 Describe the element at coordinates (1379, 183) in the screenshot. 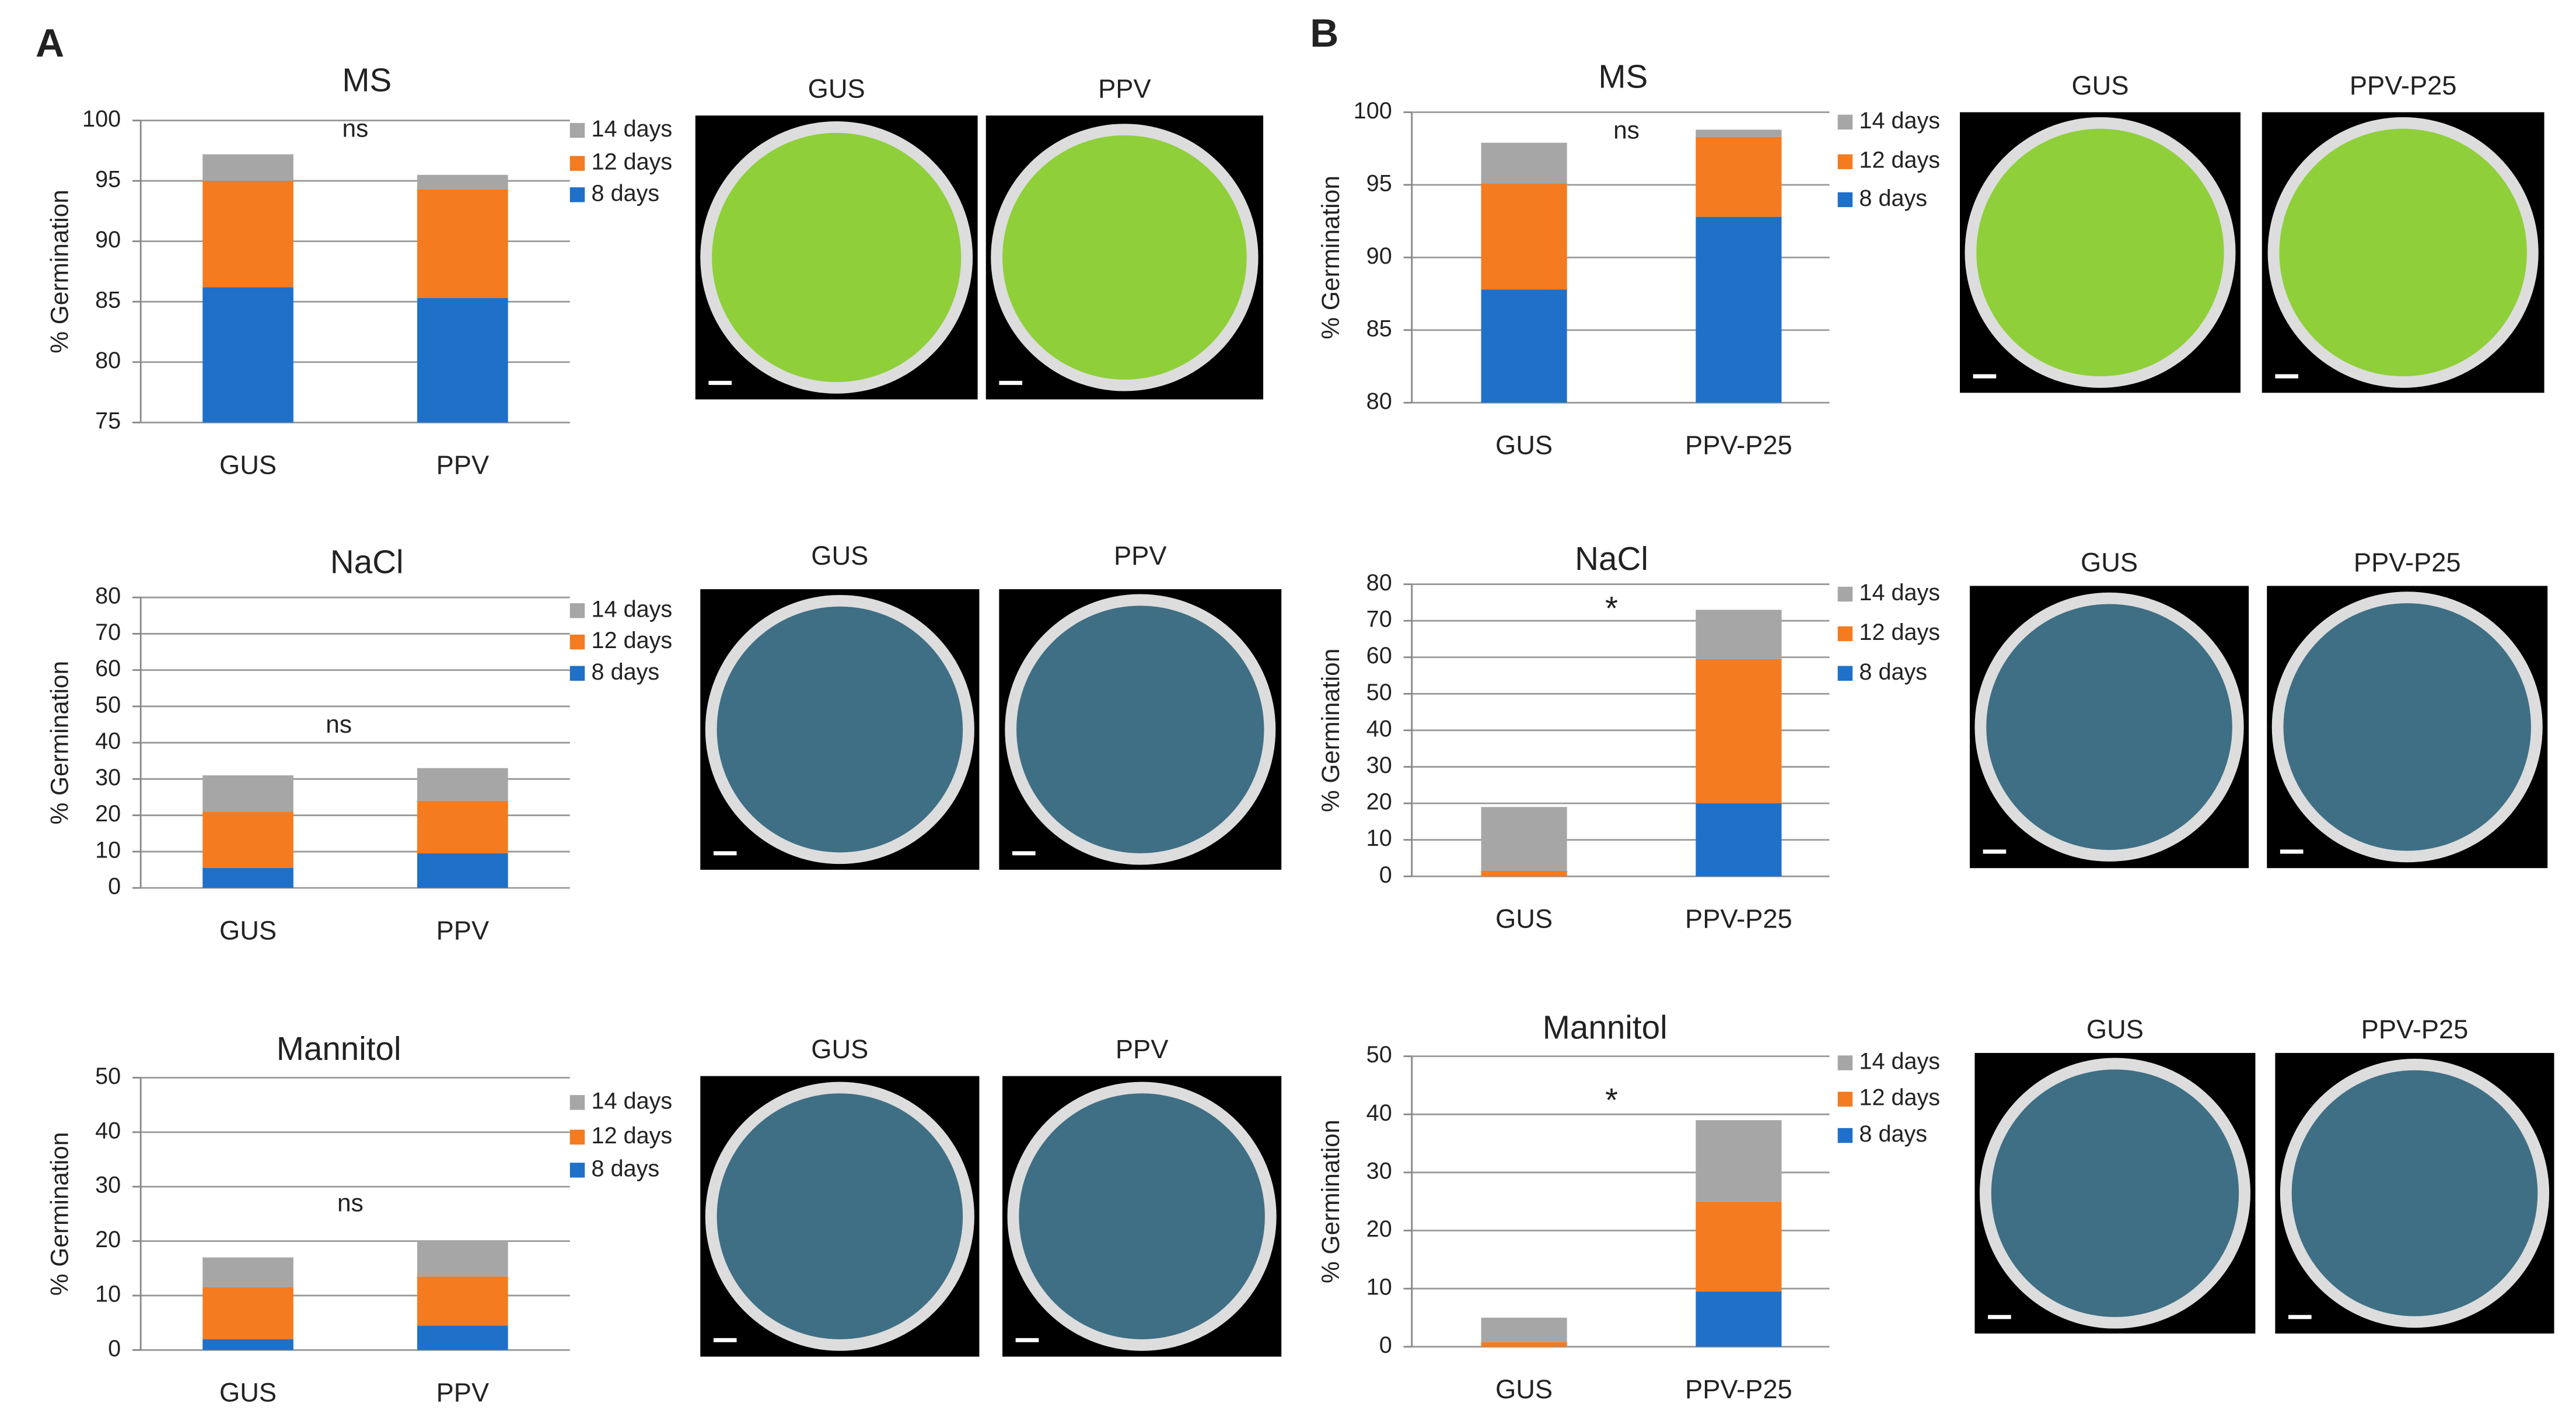

I see `y-tick-label: 95` at that location.